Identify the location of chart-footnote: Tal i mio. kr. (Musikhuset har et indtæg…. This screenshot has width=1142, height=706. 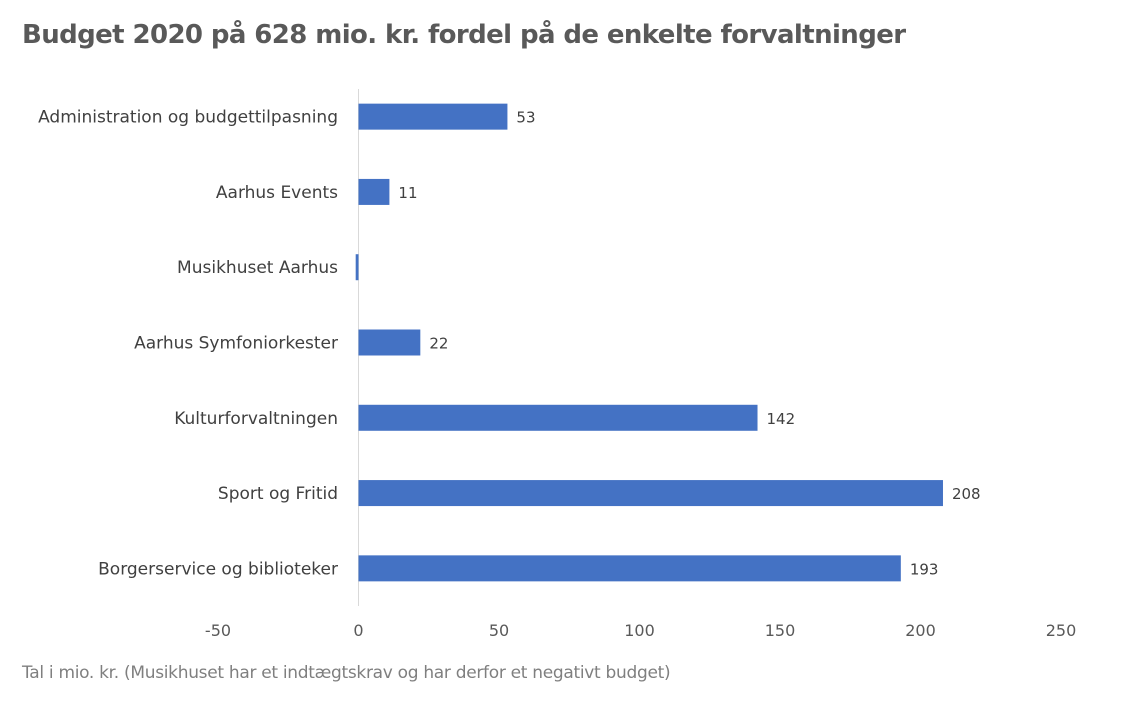
(346, 673).